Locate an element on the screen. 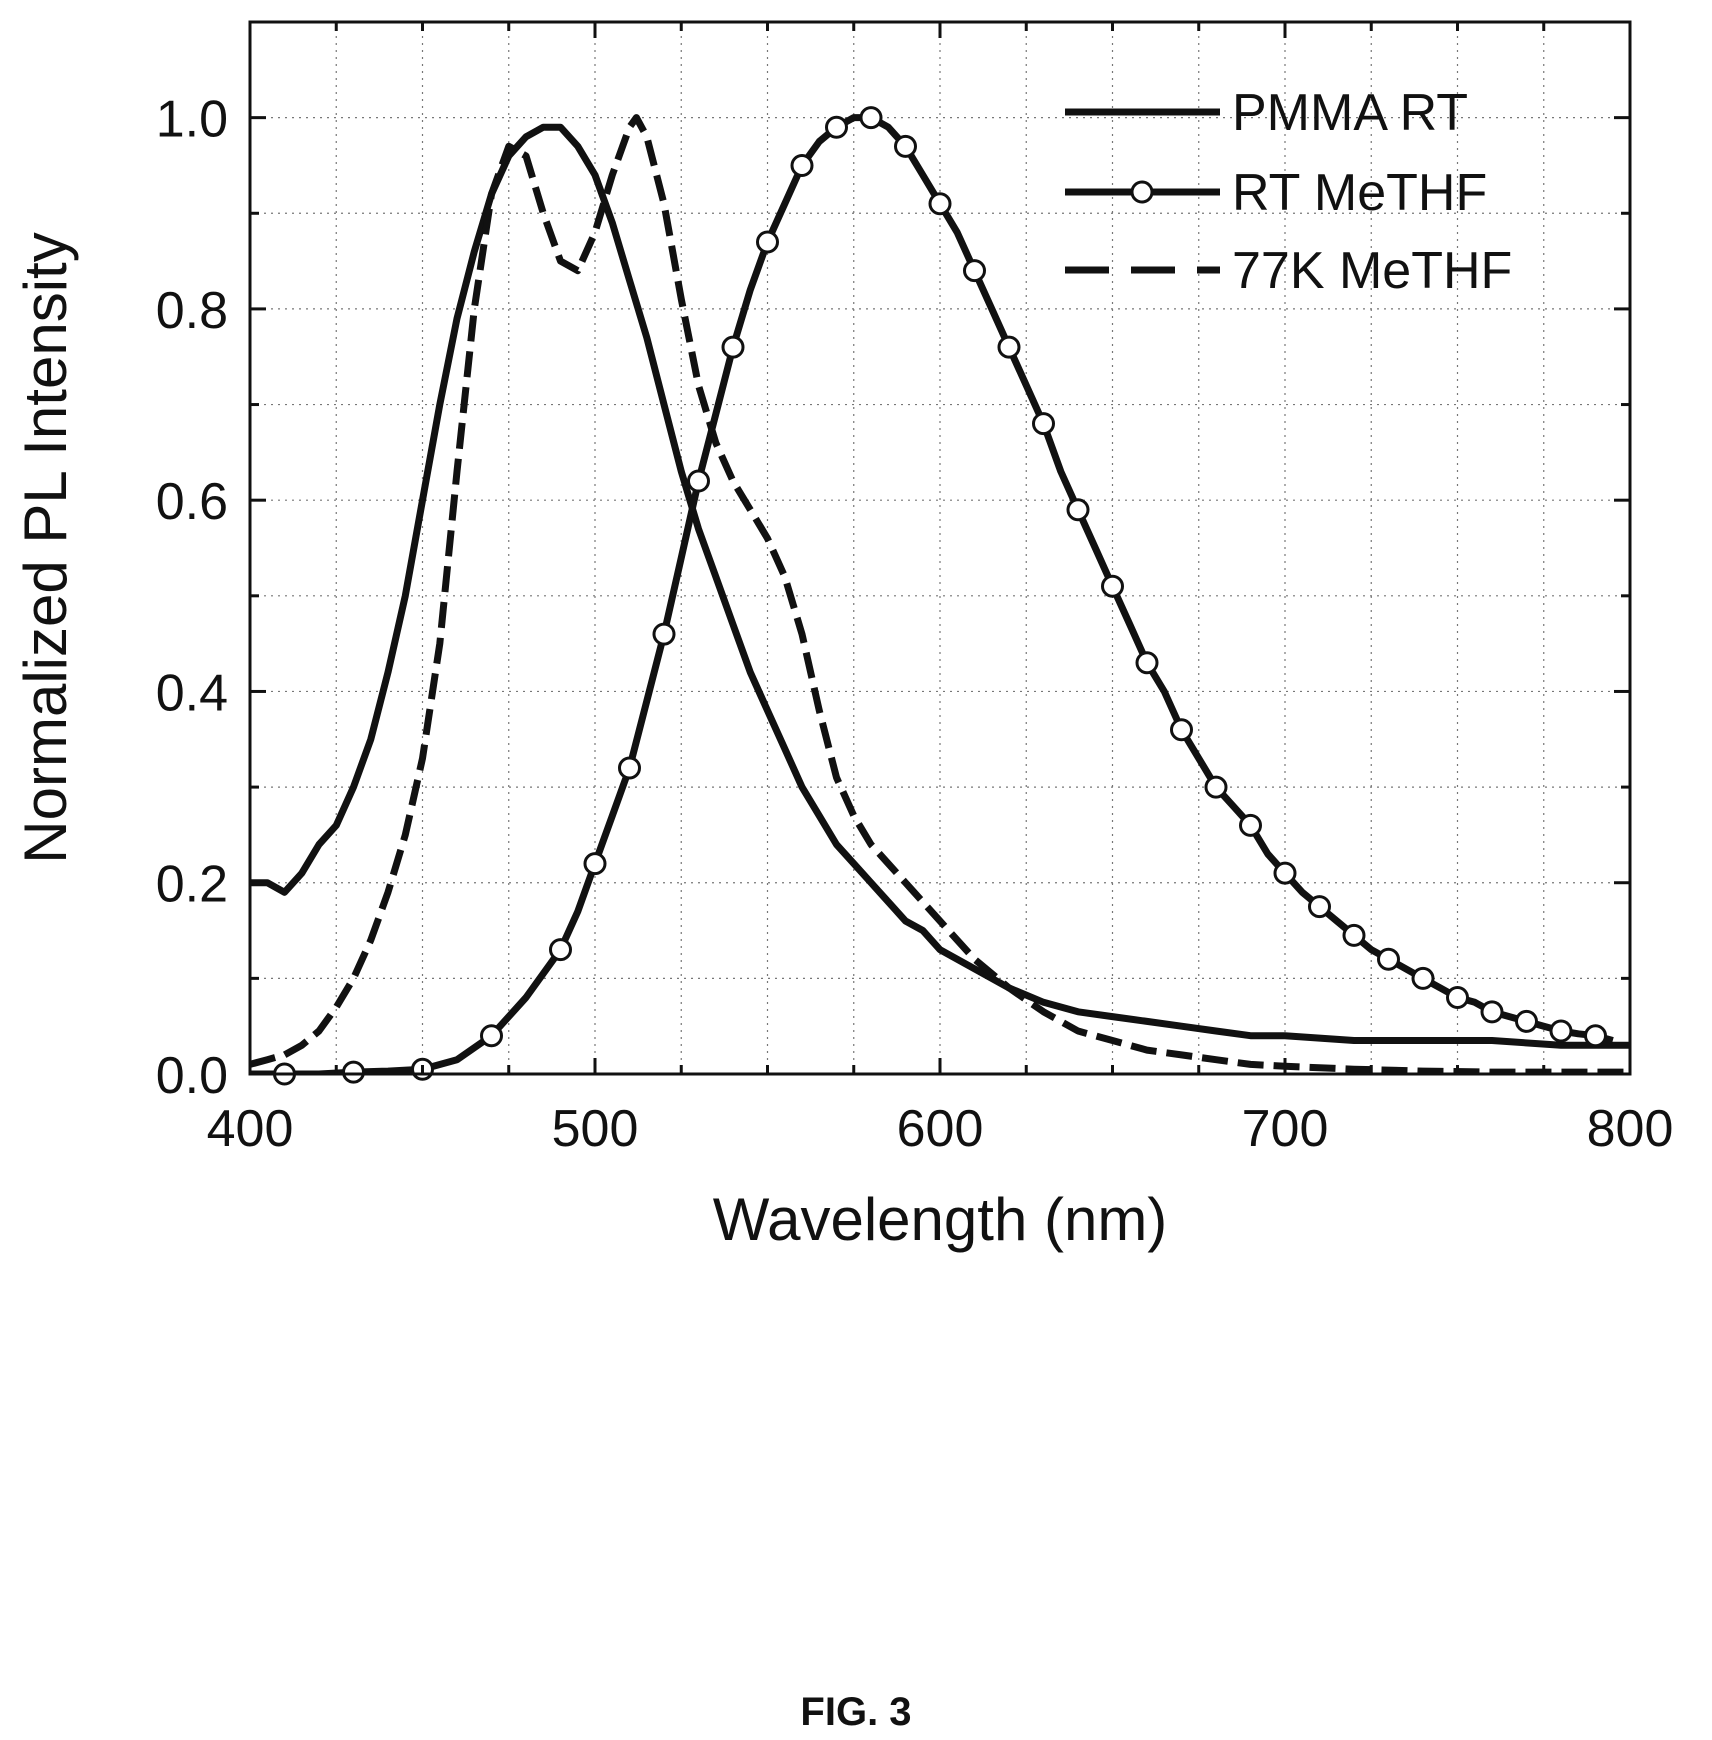  y-tick-label: 0.8 is located at coordinates (192, 311).